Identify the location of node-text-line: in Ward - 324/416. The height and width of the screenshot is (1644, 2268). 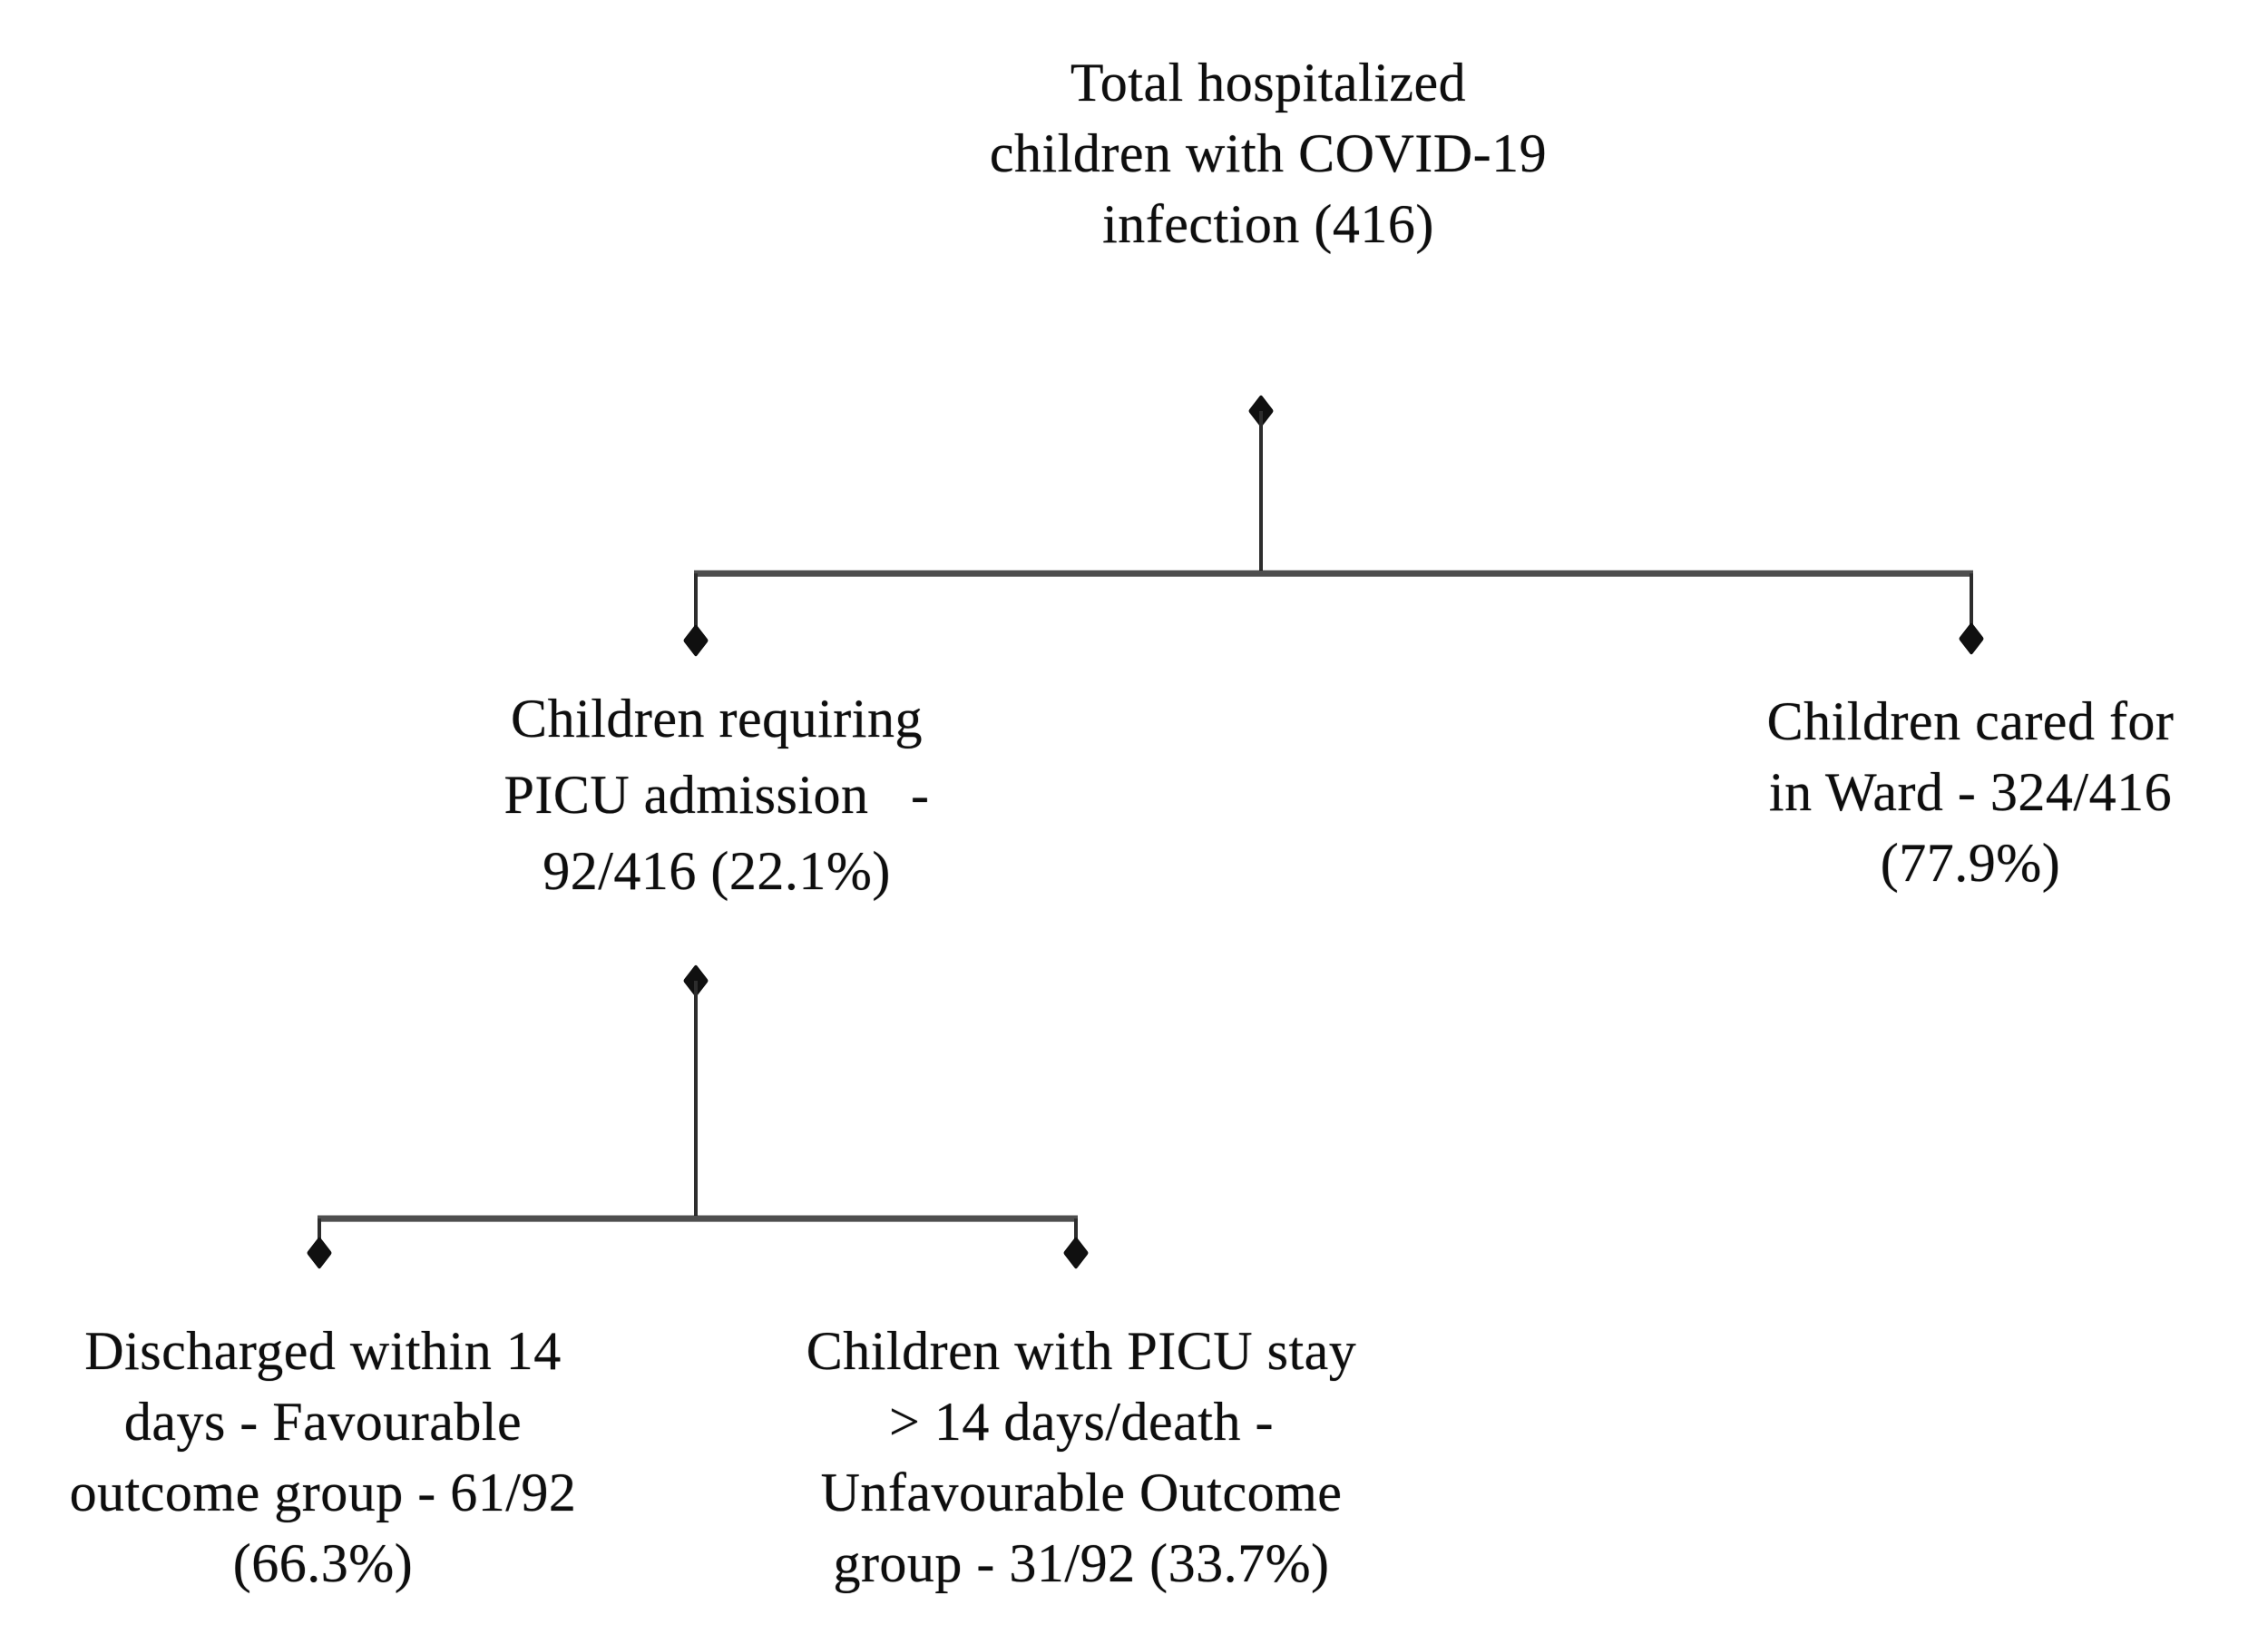
(1971, 792).